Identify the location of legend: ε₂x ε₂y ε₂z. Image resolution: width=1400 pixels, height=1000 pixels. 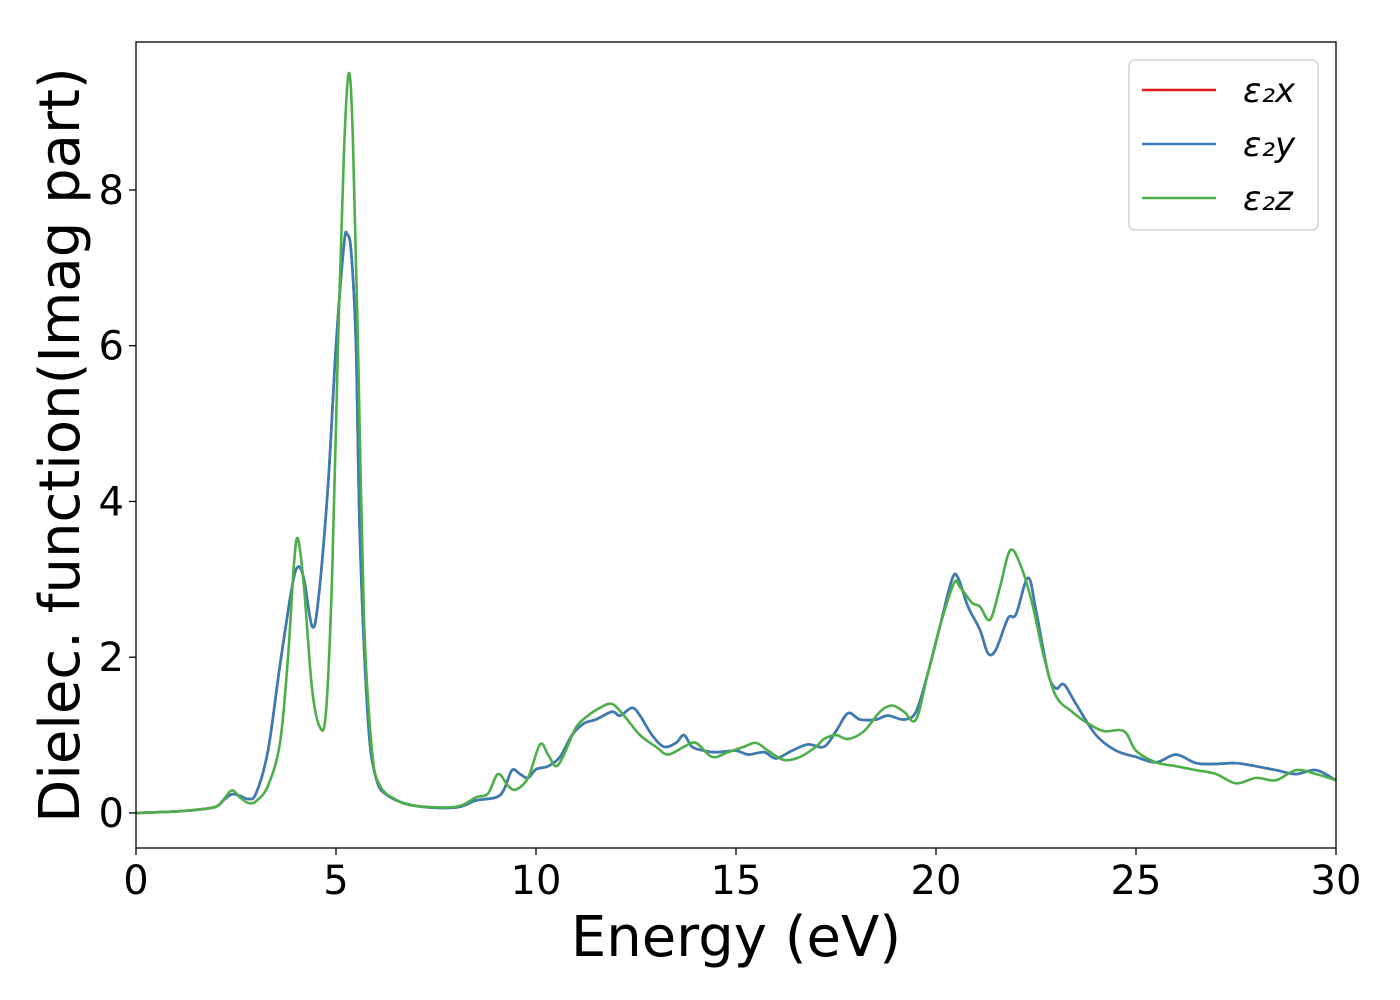
(1223, 145).